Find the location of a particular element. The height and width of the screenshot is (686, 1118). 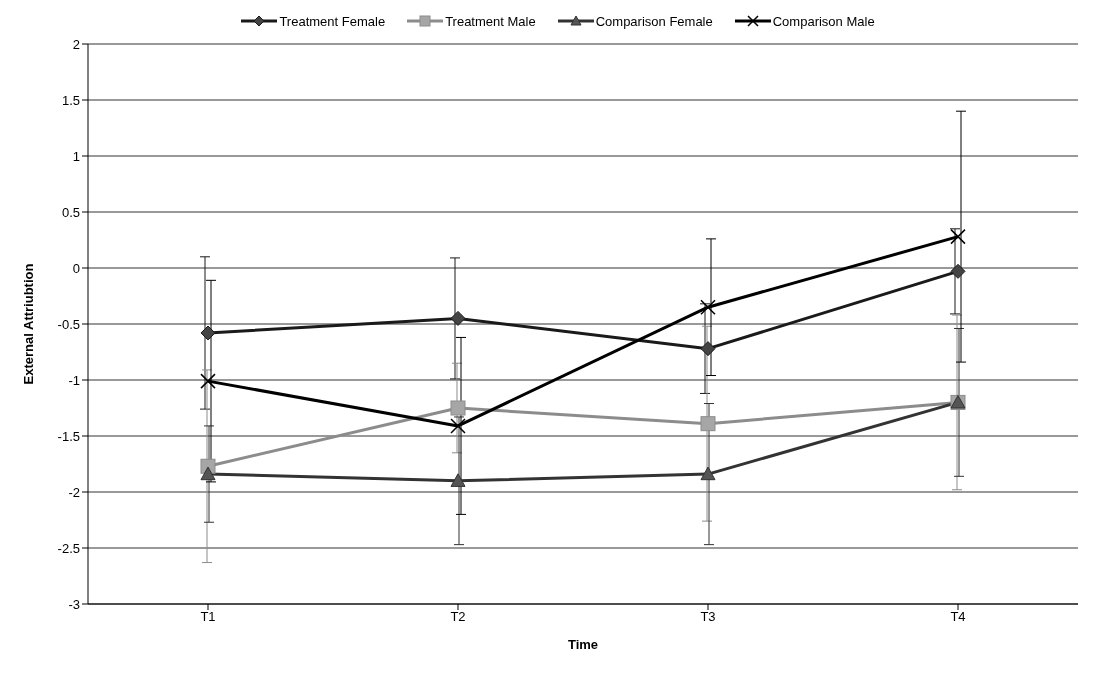

x-tick-label: T4 is located at coordinates (958, 617).